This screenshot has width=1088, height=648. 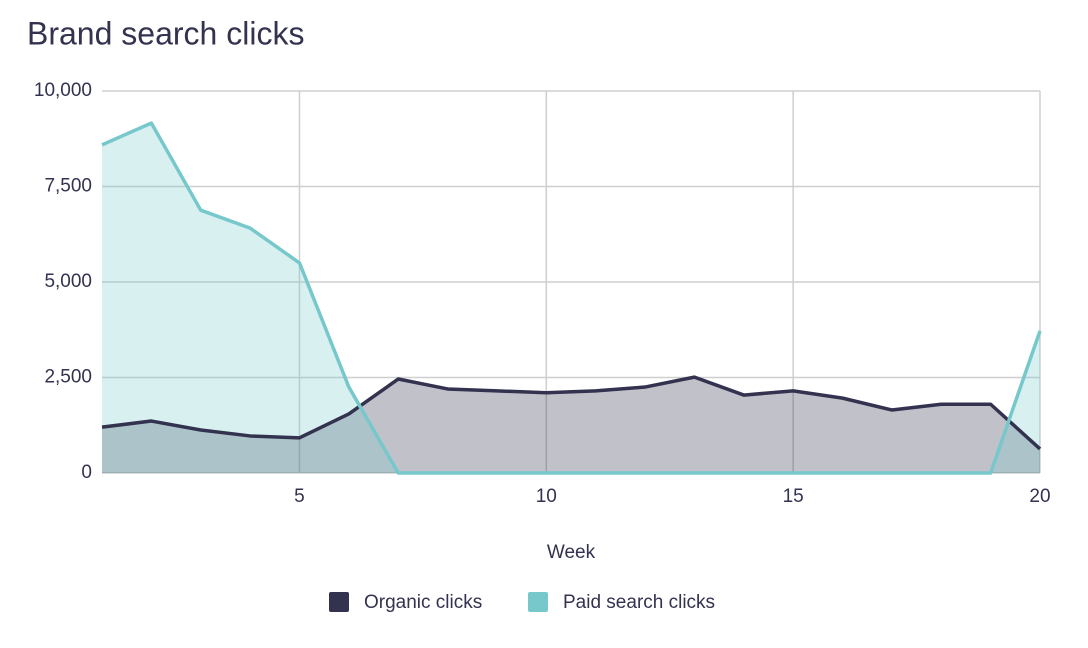 I want to click on x-tick-label: 10, so click(x=546, y=496).